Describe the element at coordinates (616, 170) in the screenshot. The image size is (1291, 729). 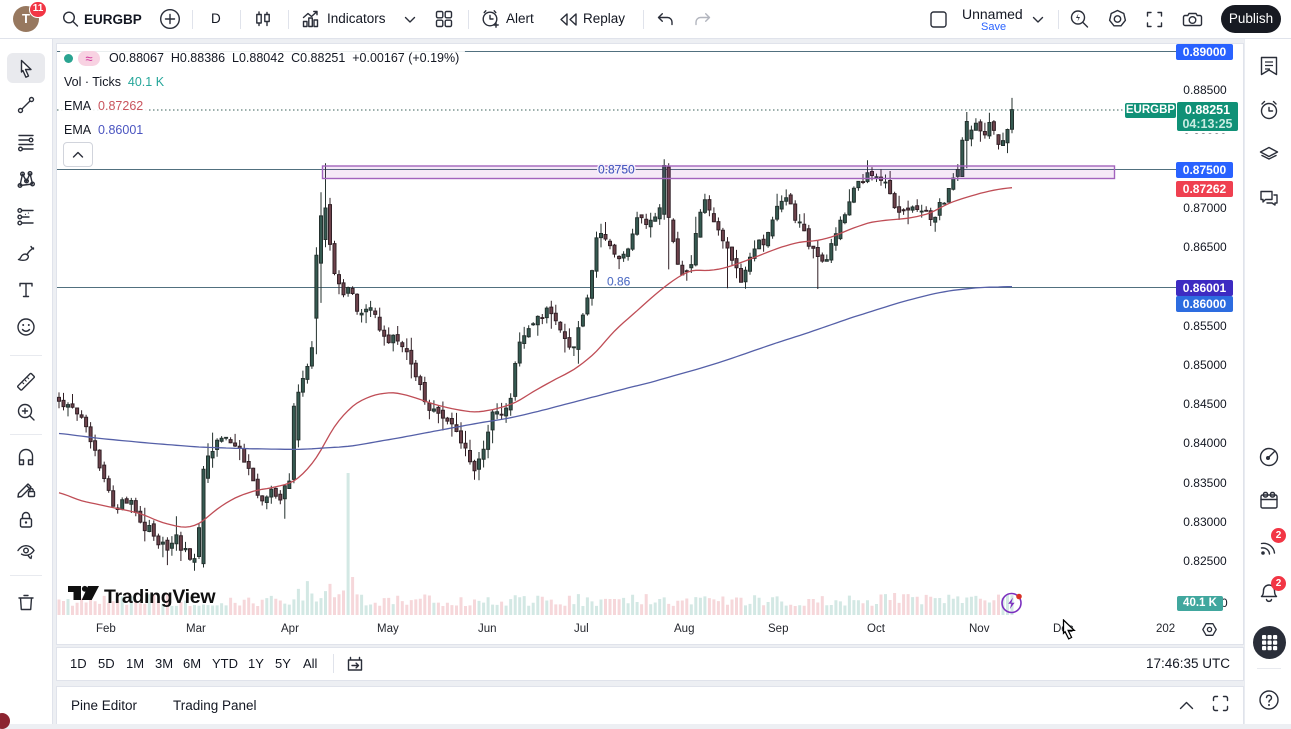
I see `svg-text: 0.8750` at that location.